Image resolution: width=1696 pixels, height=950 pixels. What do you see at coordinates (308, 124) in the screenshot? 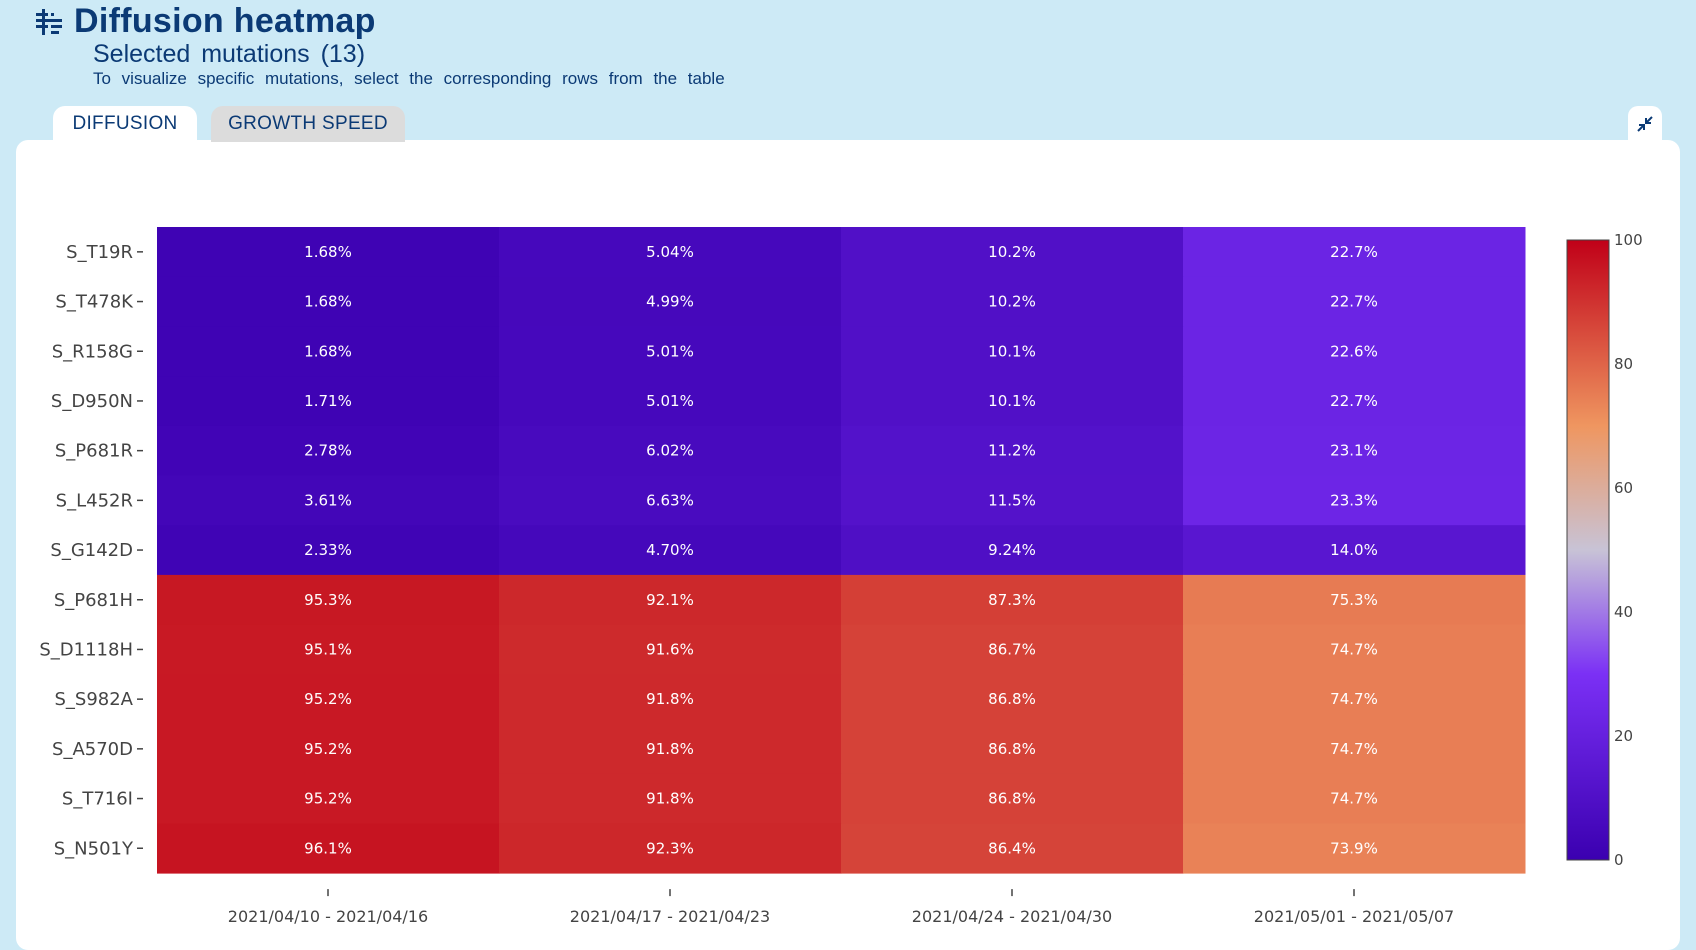
I see `tab-growth-speed: GROWTH SPEED` at bounding box center [308, 124].